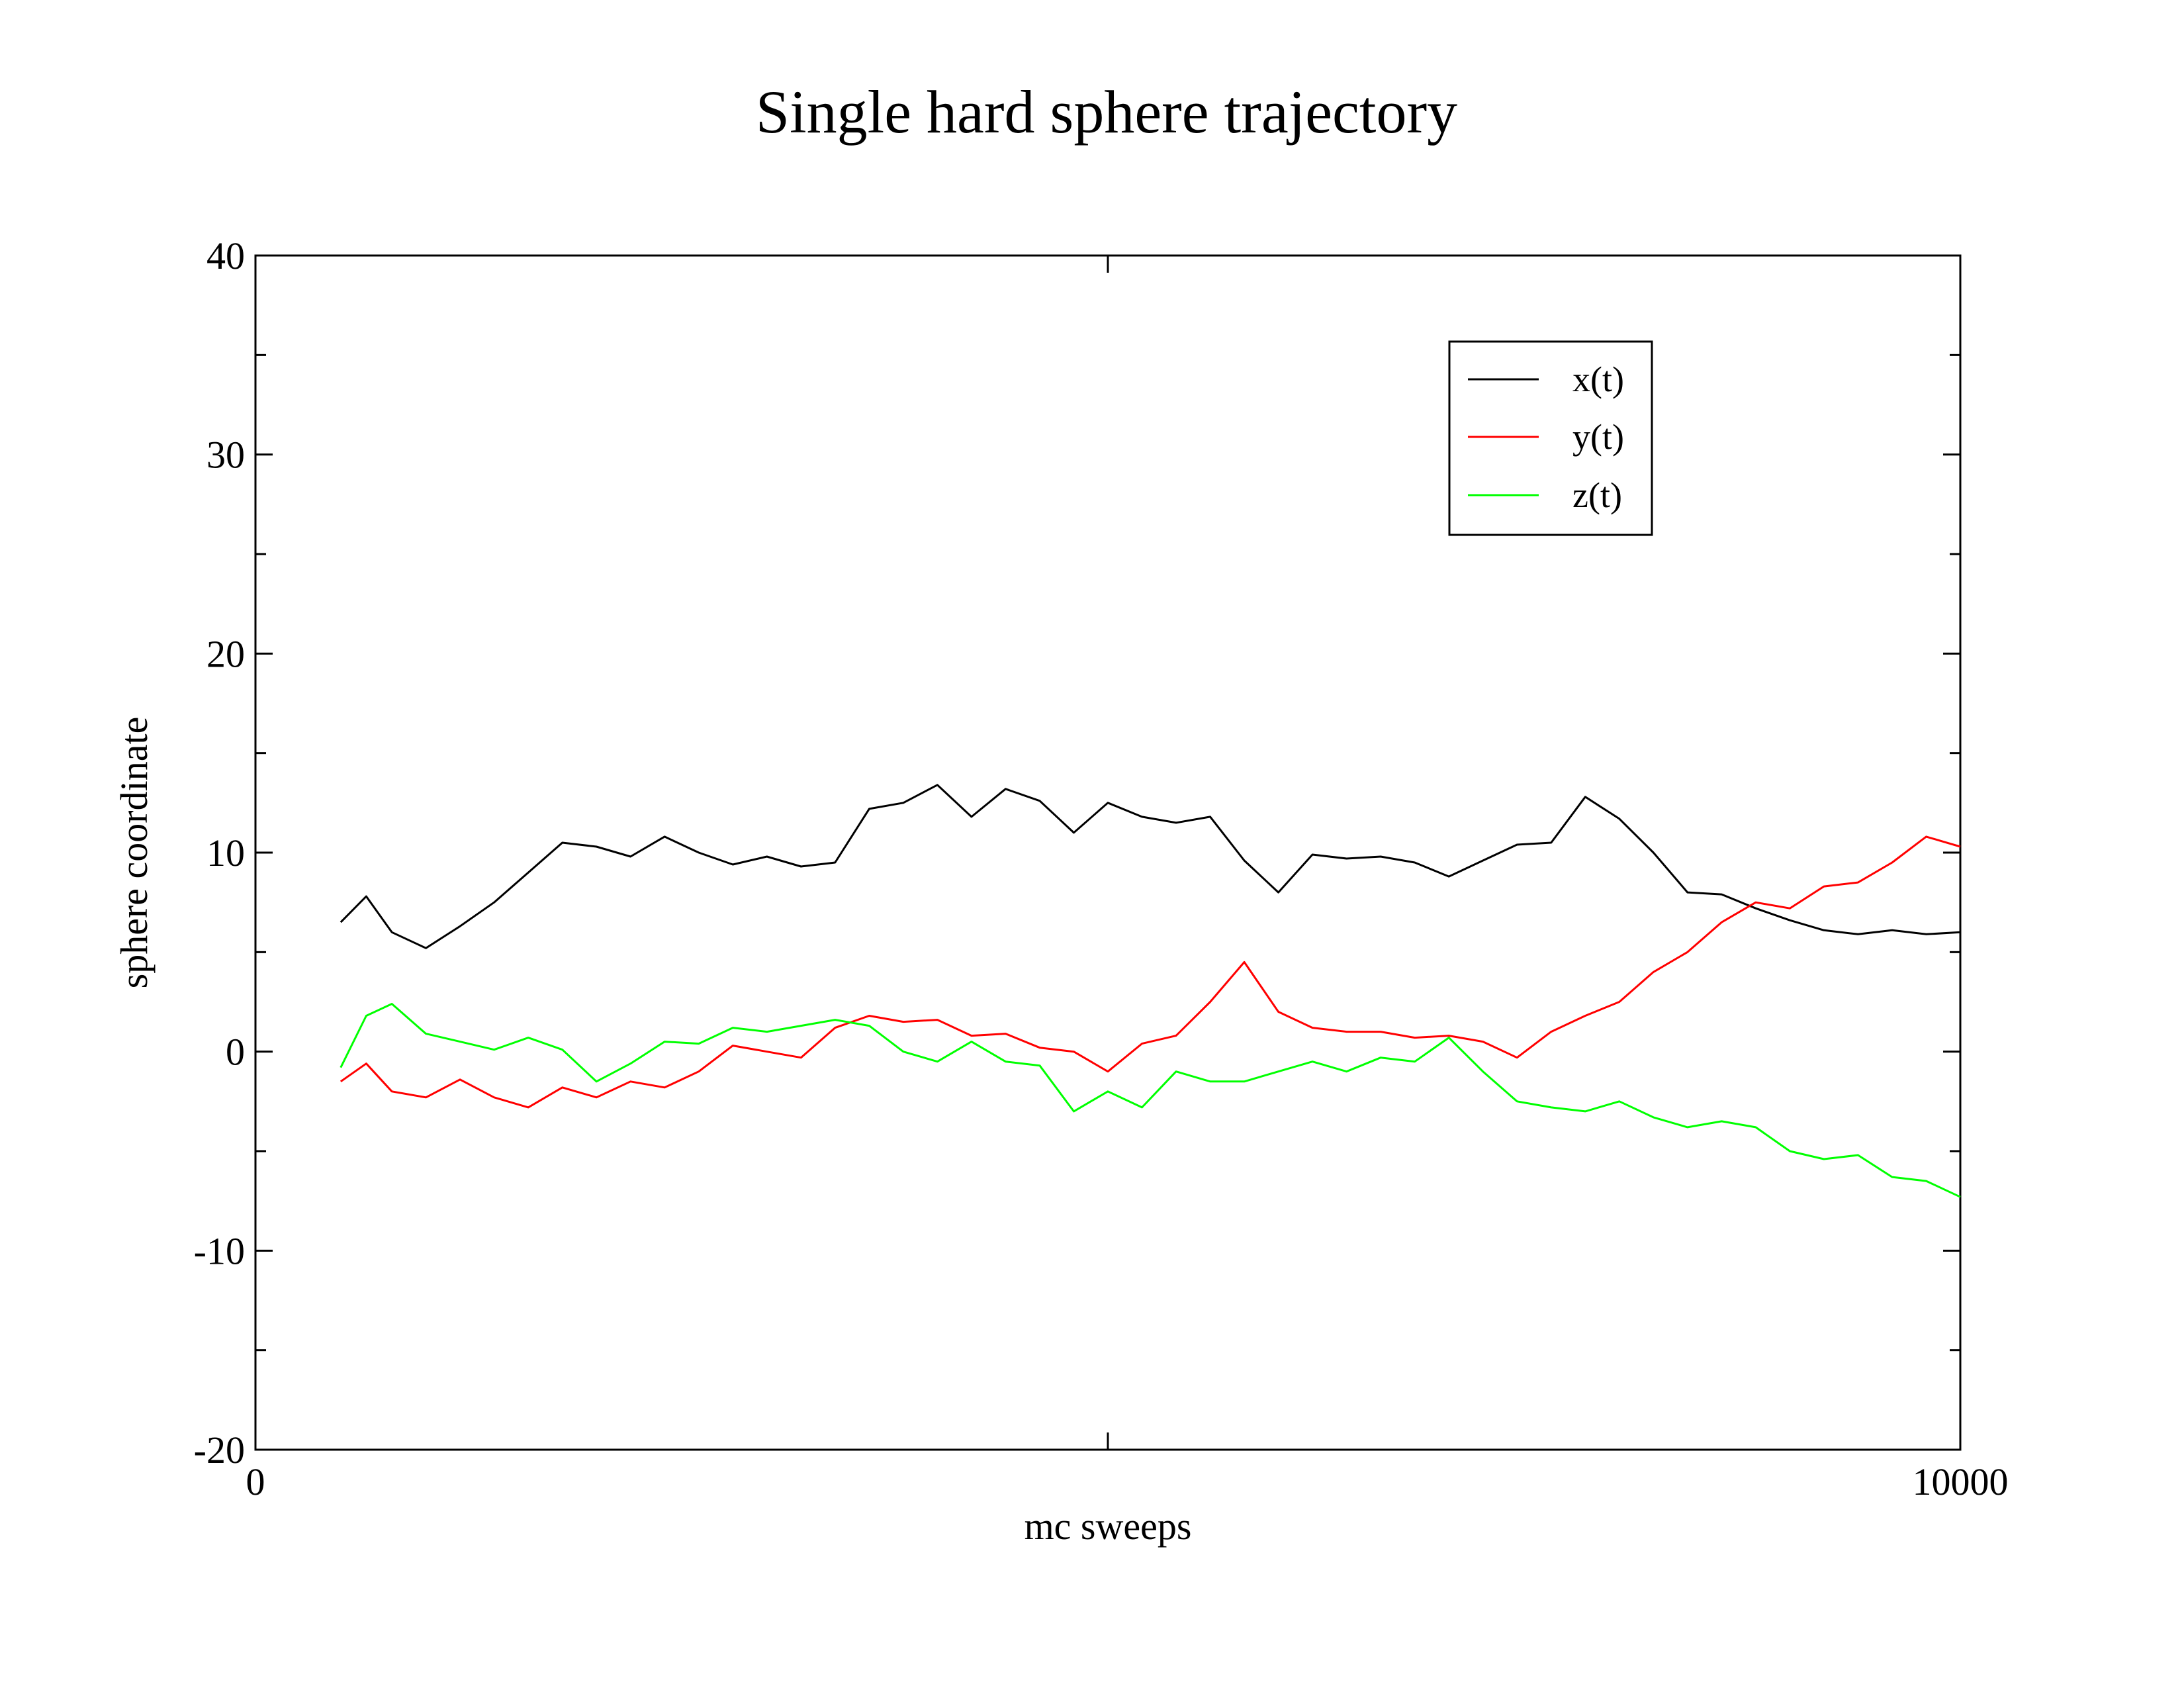 Image resolution: width=2184 pixels, height=1688 pixels. Describe the element at coordinates (1150, 972) in the screenshot. I see `series-line-y` at that location.